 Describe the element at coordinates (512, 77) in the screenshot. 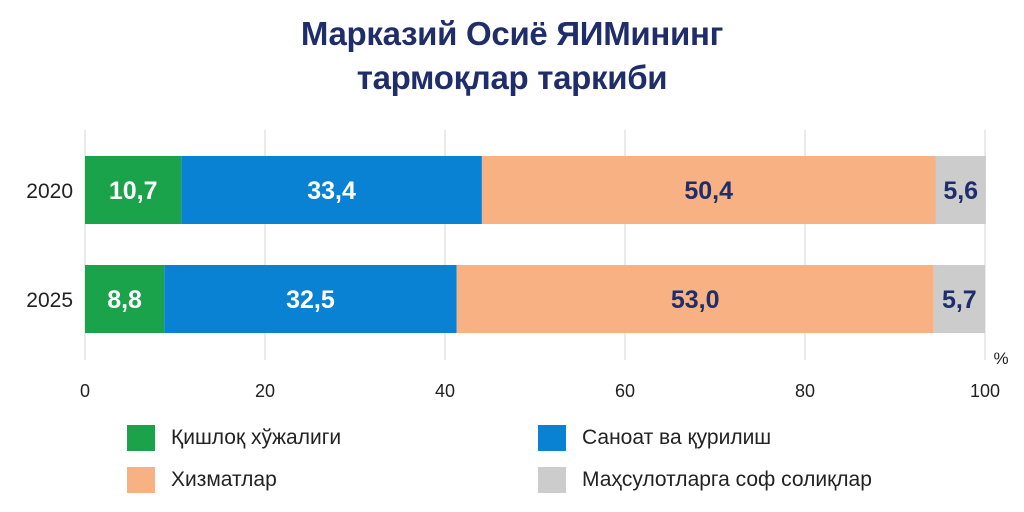

I see `chart-title-line-2: тармоқлар таркиби` at that location.